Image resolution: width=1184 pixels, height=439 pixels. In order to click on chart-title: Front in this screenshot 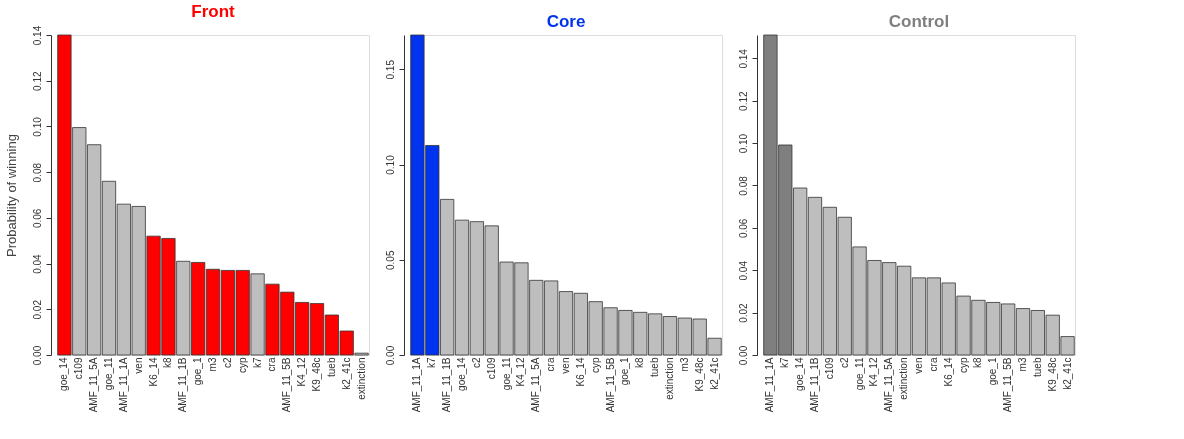, I will do `click(213, 12)`.